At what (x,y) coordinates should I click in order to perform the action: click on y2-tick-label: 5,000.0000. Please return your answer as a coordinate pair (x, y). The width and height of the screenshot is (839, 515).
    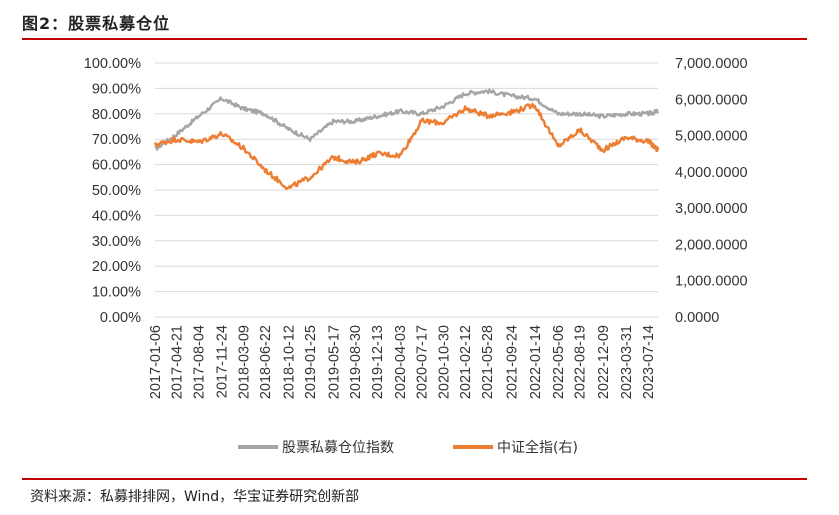
    Looking at the image, I should click on (711, 137).